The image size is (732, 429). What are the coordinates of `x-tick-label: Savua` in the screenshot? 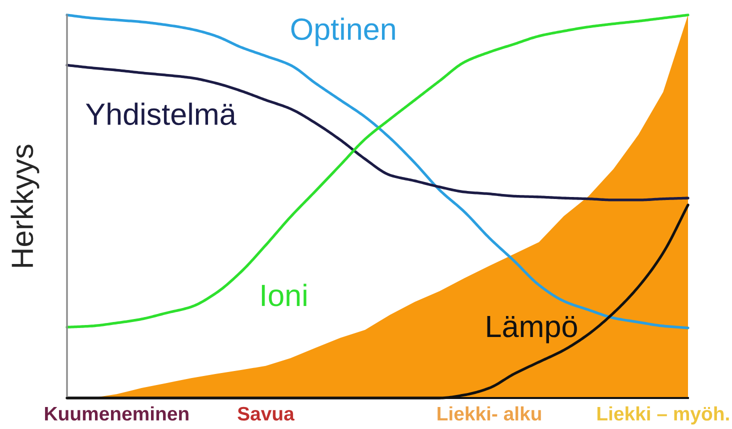 It's located at (266, 413).